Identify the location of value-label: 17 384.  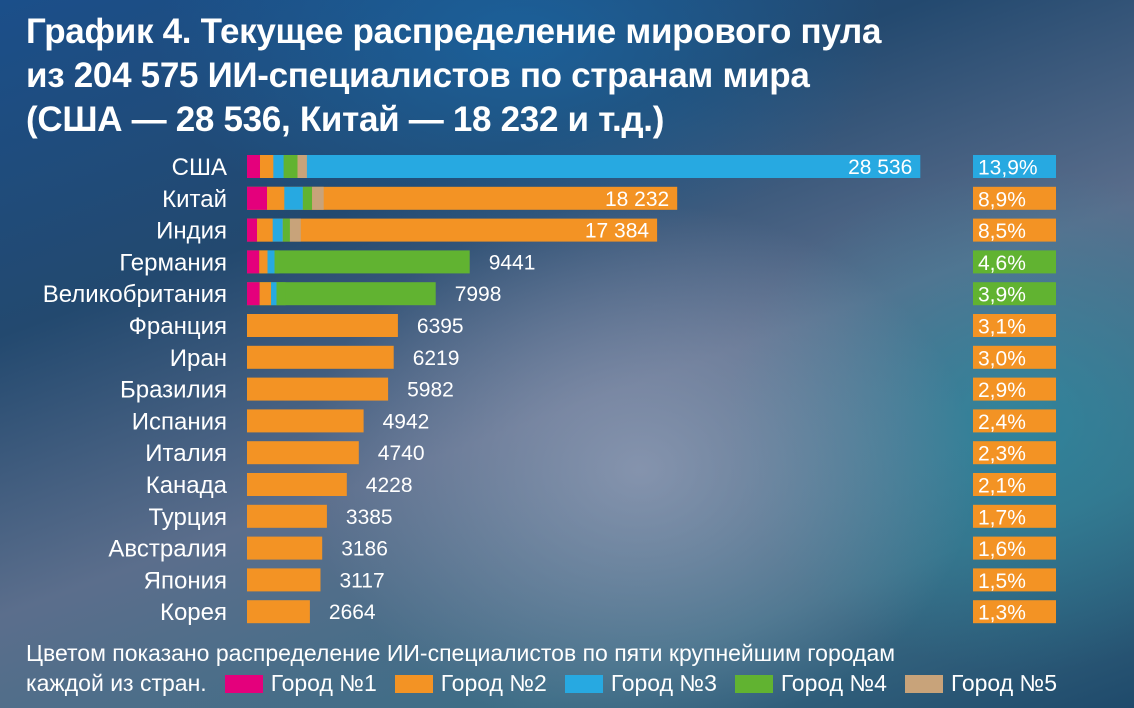
(617, 231).